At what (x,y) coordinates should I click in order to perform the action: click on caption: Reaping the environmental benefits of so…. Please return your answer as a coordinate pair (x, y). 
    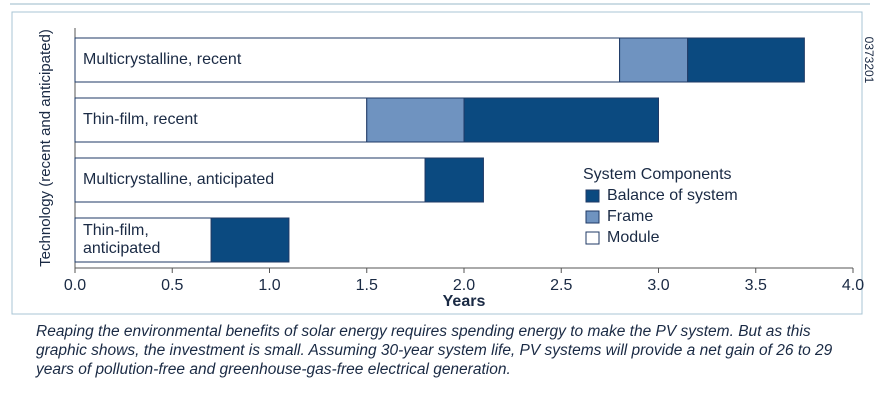
    Looking at the image, I should click on (434, 350).